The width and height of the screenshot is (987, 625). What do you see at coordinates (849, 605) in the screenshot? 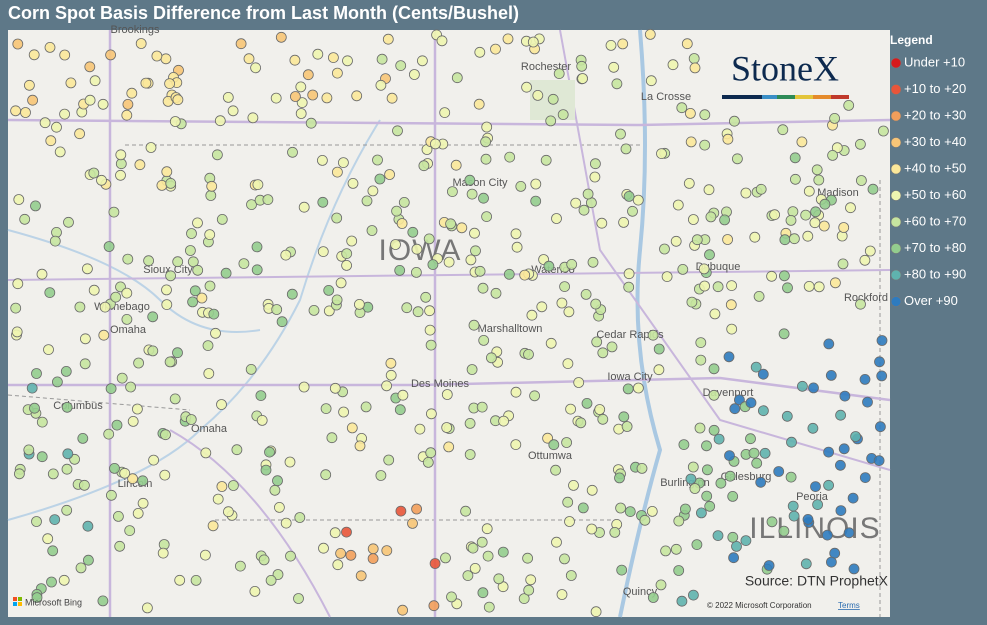
I see `terms-link: Terms` at bounding box center [849, 605].